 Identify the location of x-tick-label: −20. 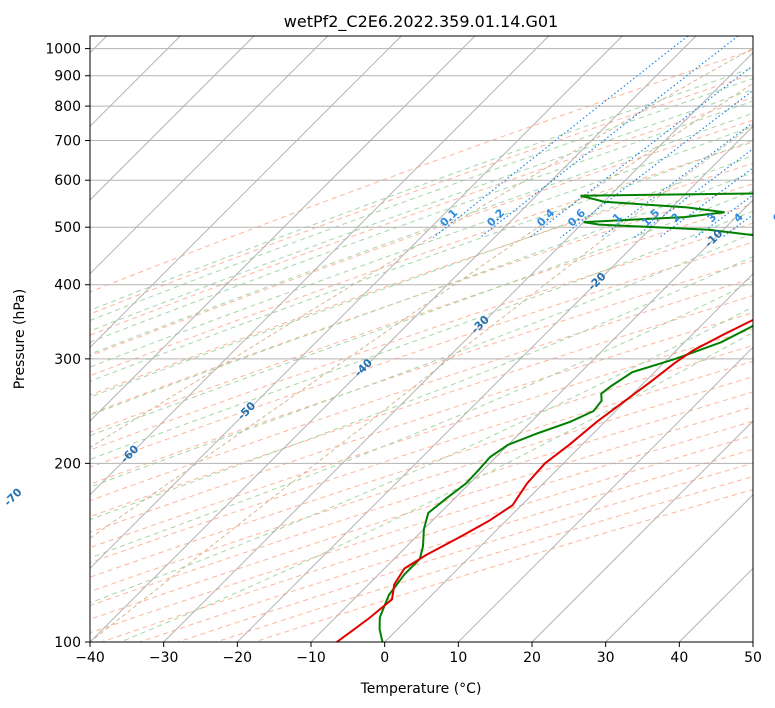
(238, 658).